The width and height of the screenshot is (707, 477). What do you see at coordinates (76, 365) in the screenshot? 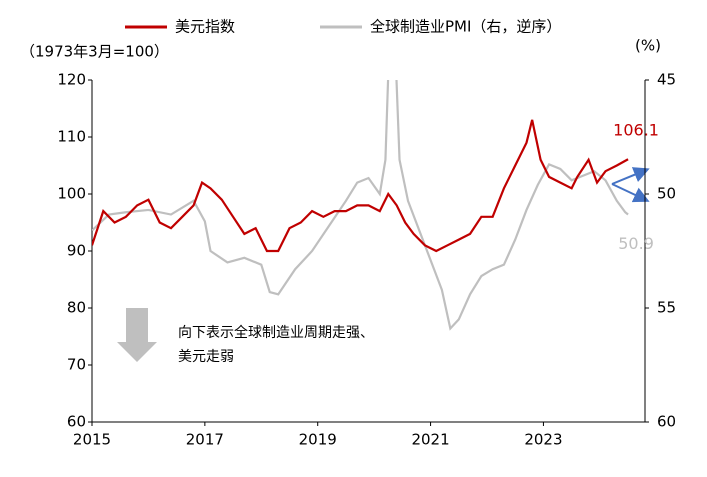
I see `y-tick-label: 70` at bounding box center [76, 365].